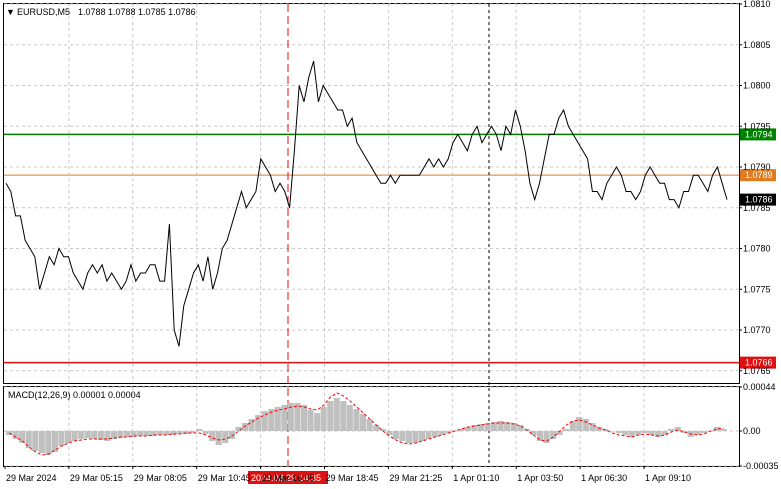  I want to click on x-tick-label: 29 Mar 2024, so click(31, 478).